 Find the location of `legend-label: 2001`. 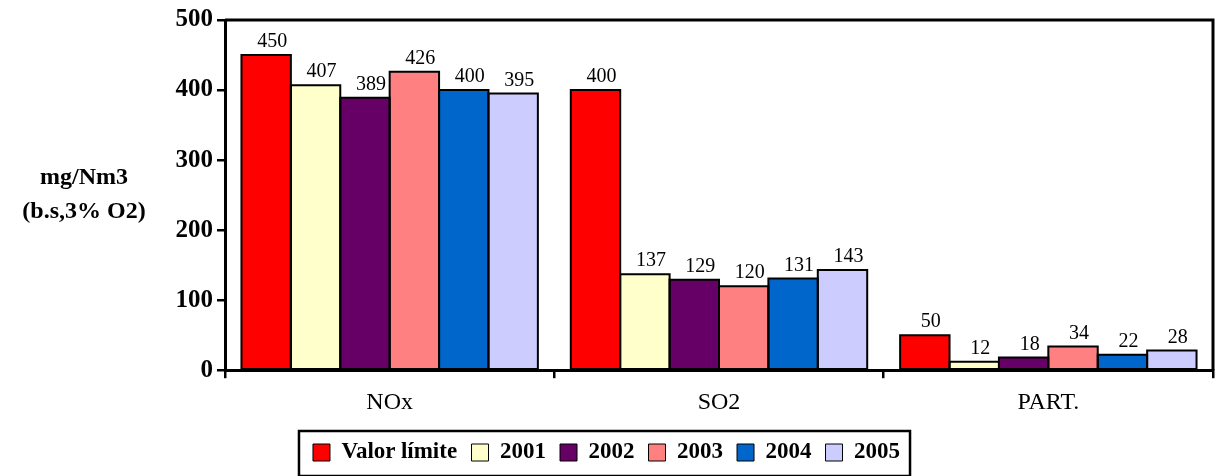

legend-label: 2001 is located at coordinates (523, 451).